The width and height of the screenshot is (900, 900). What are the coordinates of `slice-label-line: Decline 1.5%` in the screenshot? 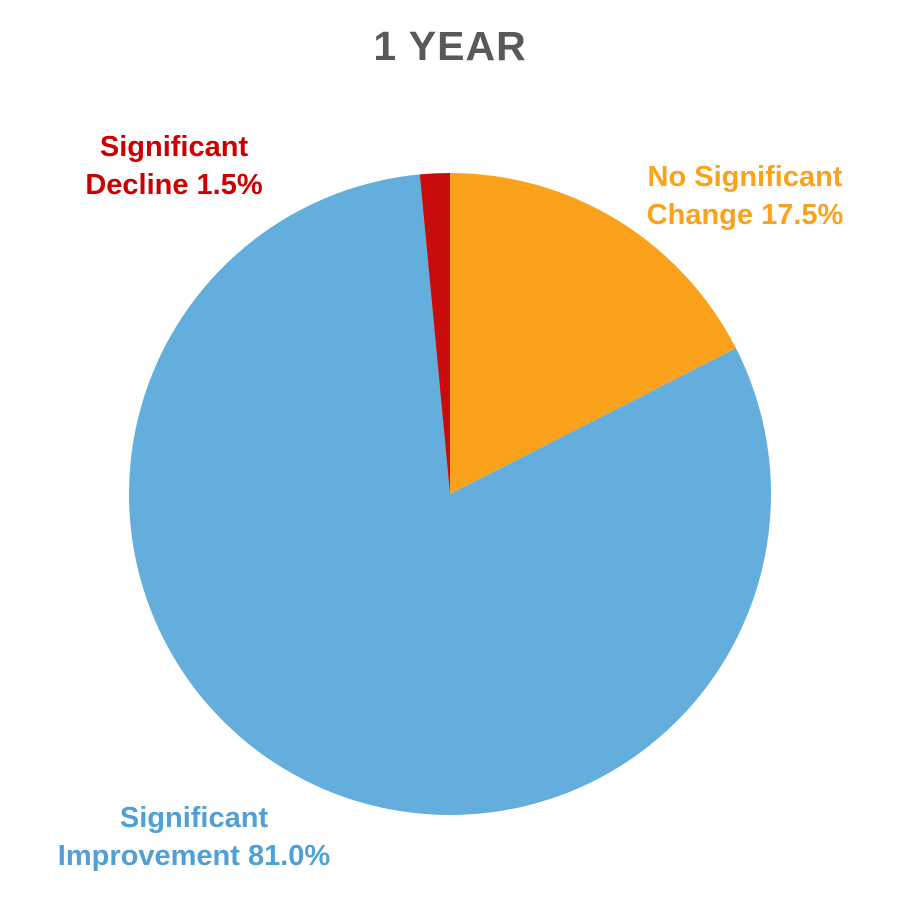 It's located at (174, 185).